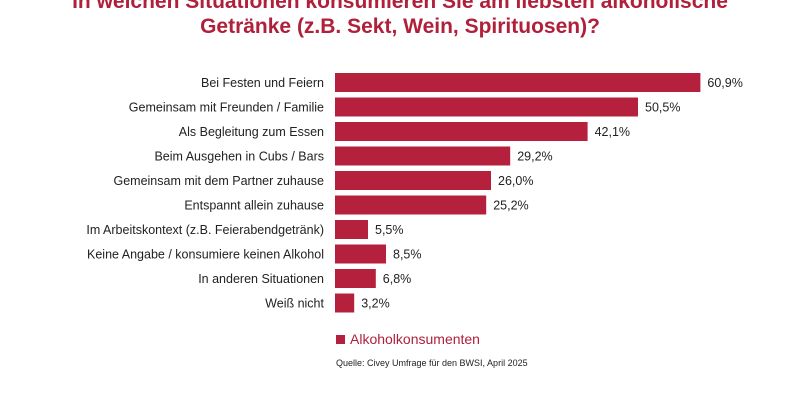 The width and height of the screenshot is (800, 400). Describe the element at coordinates (662, 108) in the screenshot. I see `data-label: 50,5%` at that location.